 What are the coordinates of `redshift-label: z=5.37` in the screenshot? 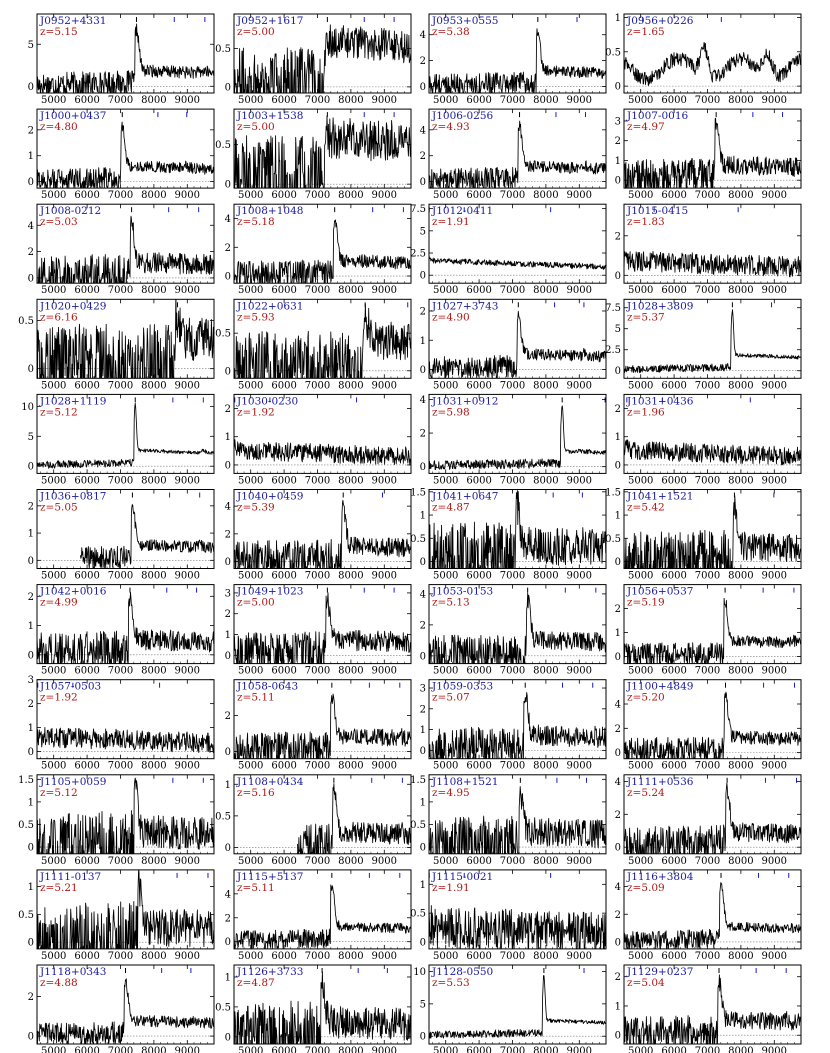 It's located at (646, 317).